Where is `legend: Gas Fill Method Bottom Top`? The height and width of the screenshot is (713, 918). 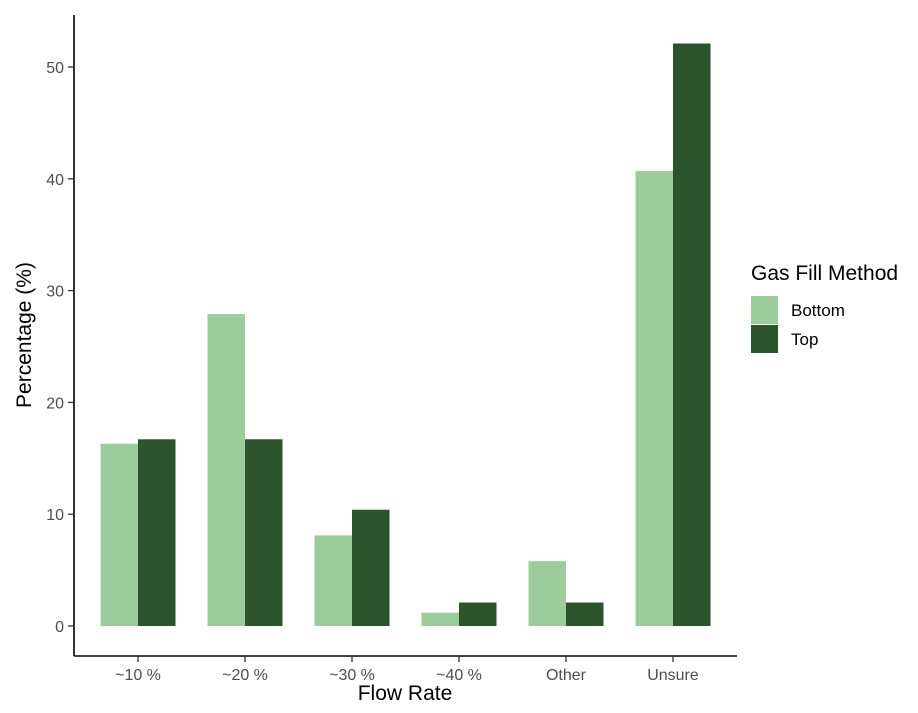 legend: Gas Fill Method Bottom Top is located at coordinates (824, 307).